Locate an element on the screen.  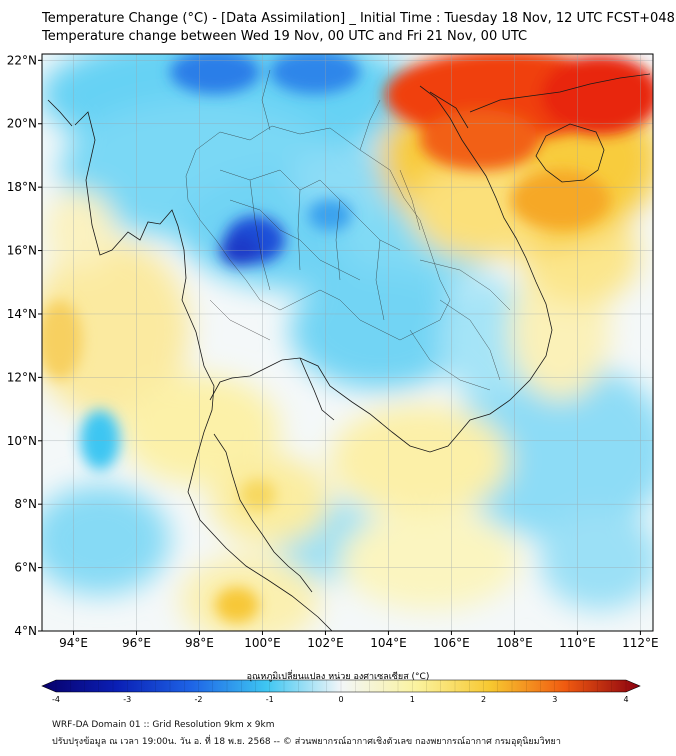
lon-label: 98°E is located at coordinates (199, 643).